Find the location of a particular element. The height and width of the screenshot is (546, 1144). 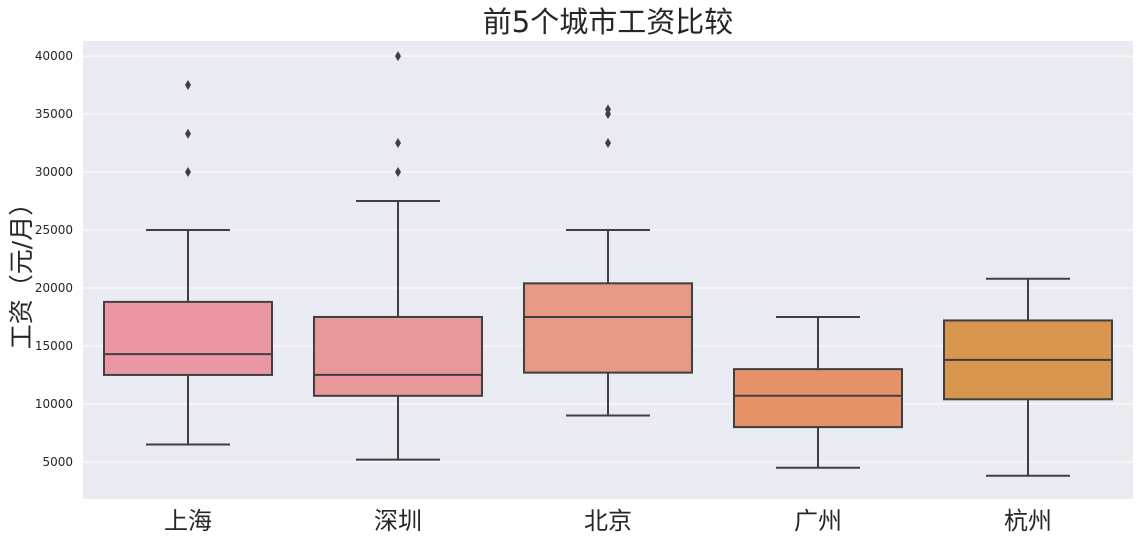

y-axis-ticks: 5000 10000 15000 20000 25000 30000 35000 40000 is located at coordinates (54, 259).